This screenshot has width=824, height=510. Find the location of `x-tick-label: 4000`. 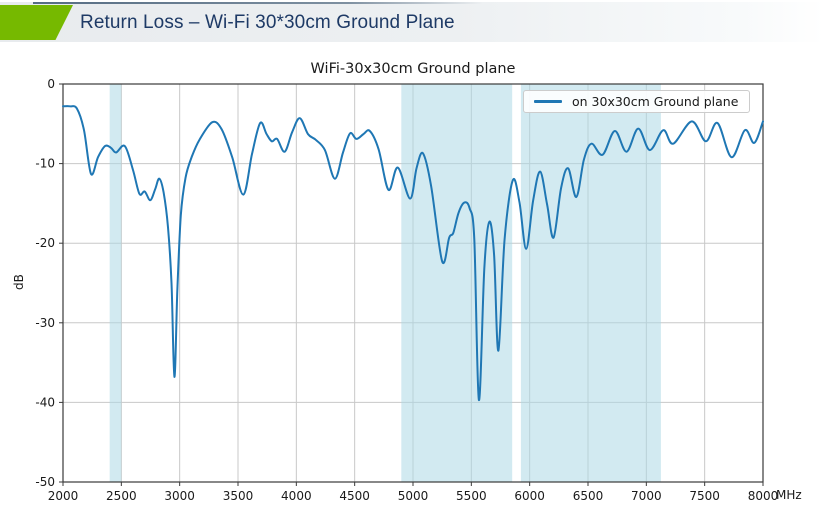

x-tick-label: 4000 is located at coordinates (296, 496).